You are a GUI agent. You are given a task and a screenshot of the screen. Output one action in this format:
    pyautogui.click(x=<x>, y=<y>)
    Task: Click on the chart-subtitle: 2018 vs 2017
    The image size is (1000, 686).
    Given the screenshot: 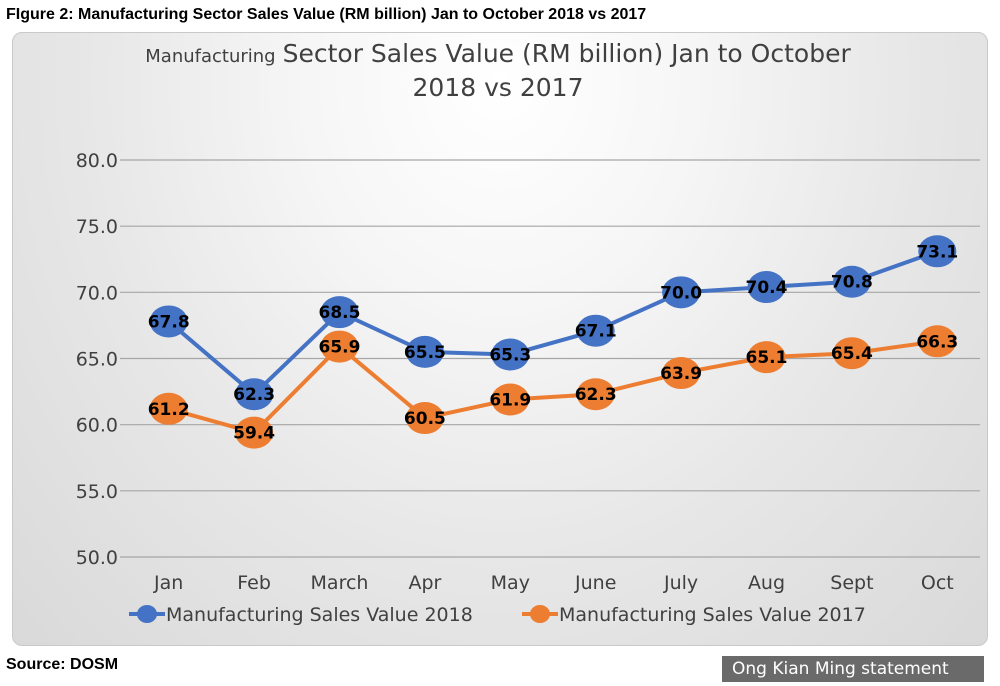 What is the action you would take?
    pyautogui.click(x=498, y=87)
    